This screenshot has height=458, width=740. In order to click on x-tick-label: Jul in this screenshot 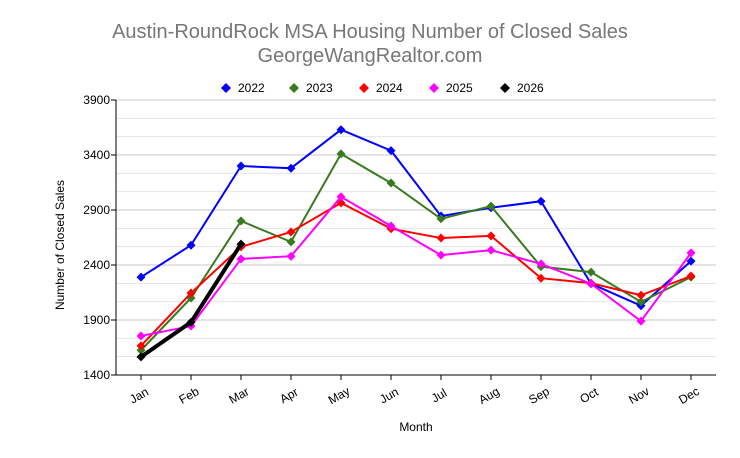, I will do `click(439, 396)`.